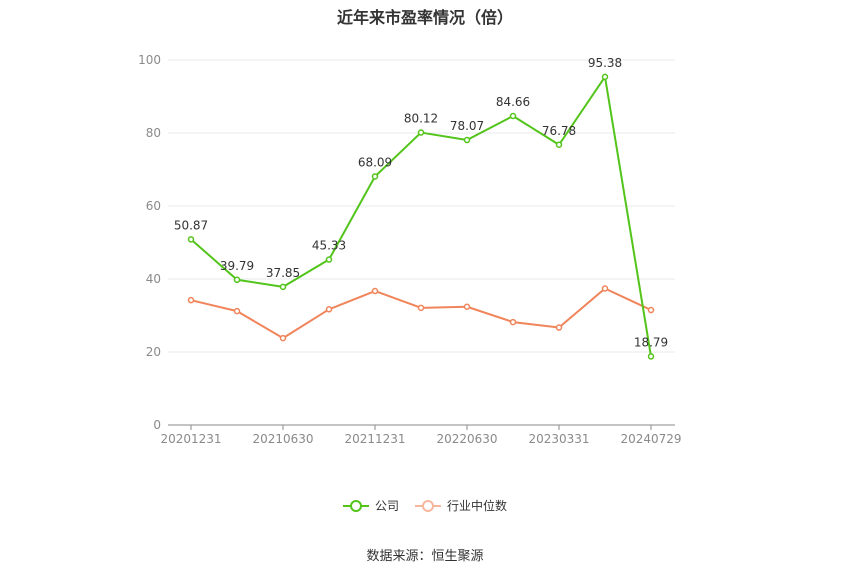 The image size is (850, 575). Describe the element at coordinates (153, 133) in the screenshot. I see `y-tick-label-80: 80` at that location.